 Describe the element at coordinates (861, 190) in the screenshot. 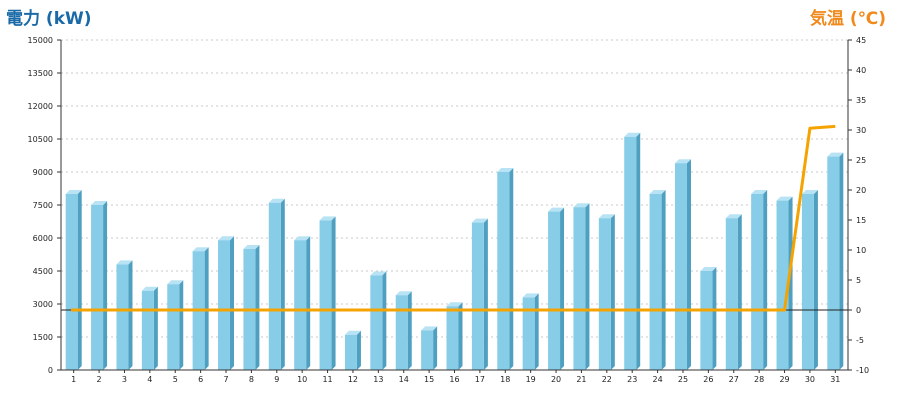

I see `right-tick-label: 20` at that location.